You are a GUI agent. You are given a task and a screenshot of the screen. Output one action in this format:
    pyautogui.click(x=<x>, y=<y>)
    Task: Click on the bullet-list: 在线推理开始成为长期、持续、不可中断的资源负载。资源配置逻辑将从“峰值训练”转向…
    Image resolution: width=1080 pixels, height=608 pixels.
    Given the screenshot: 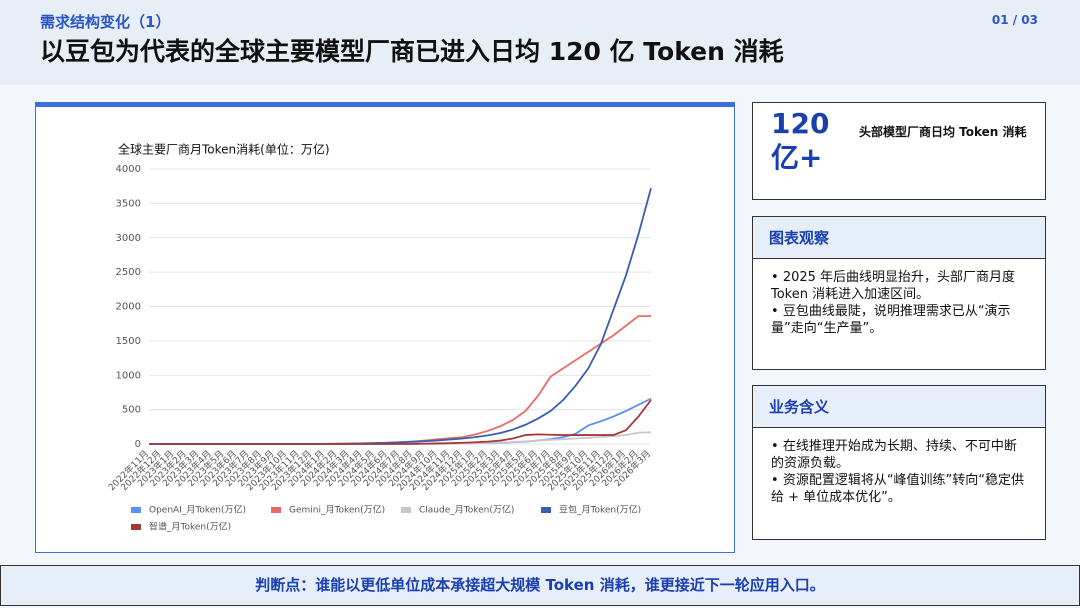 What is the action you would take?
    pyautogui.click(x=899, y=467)
    